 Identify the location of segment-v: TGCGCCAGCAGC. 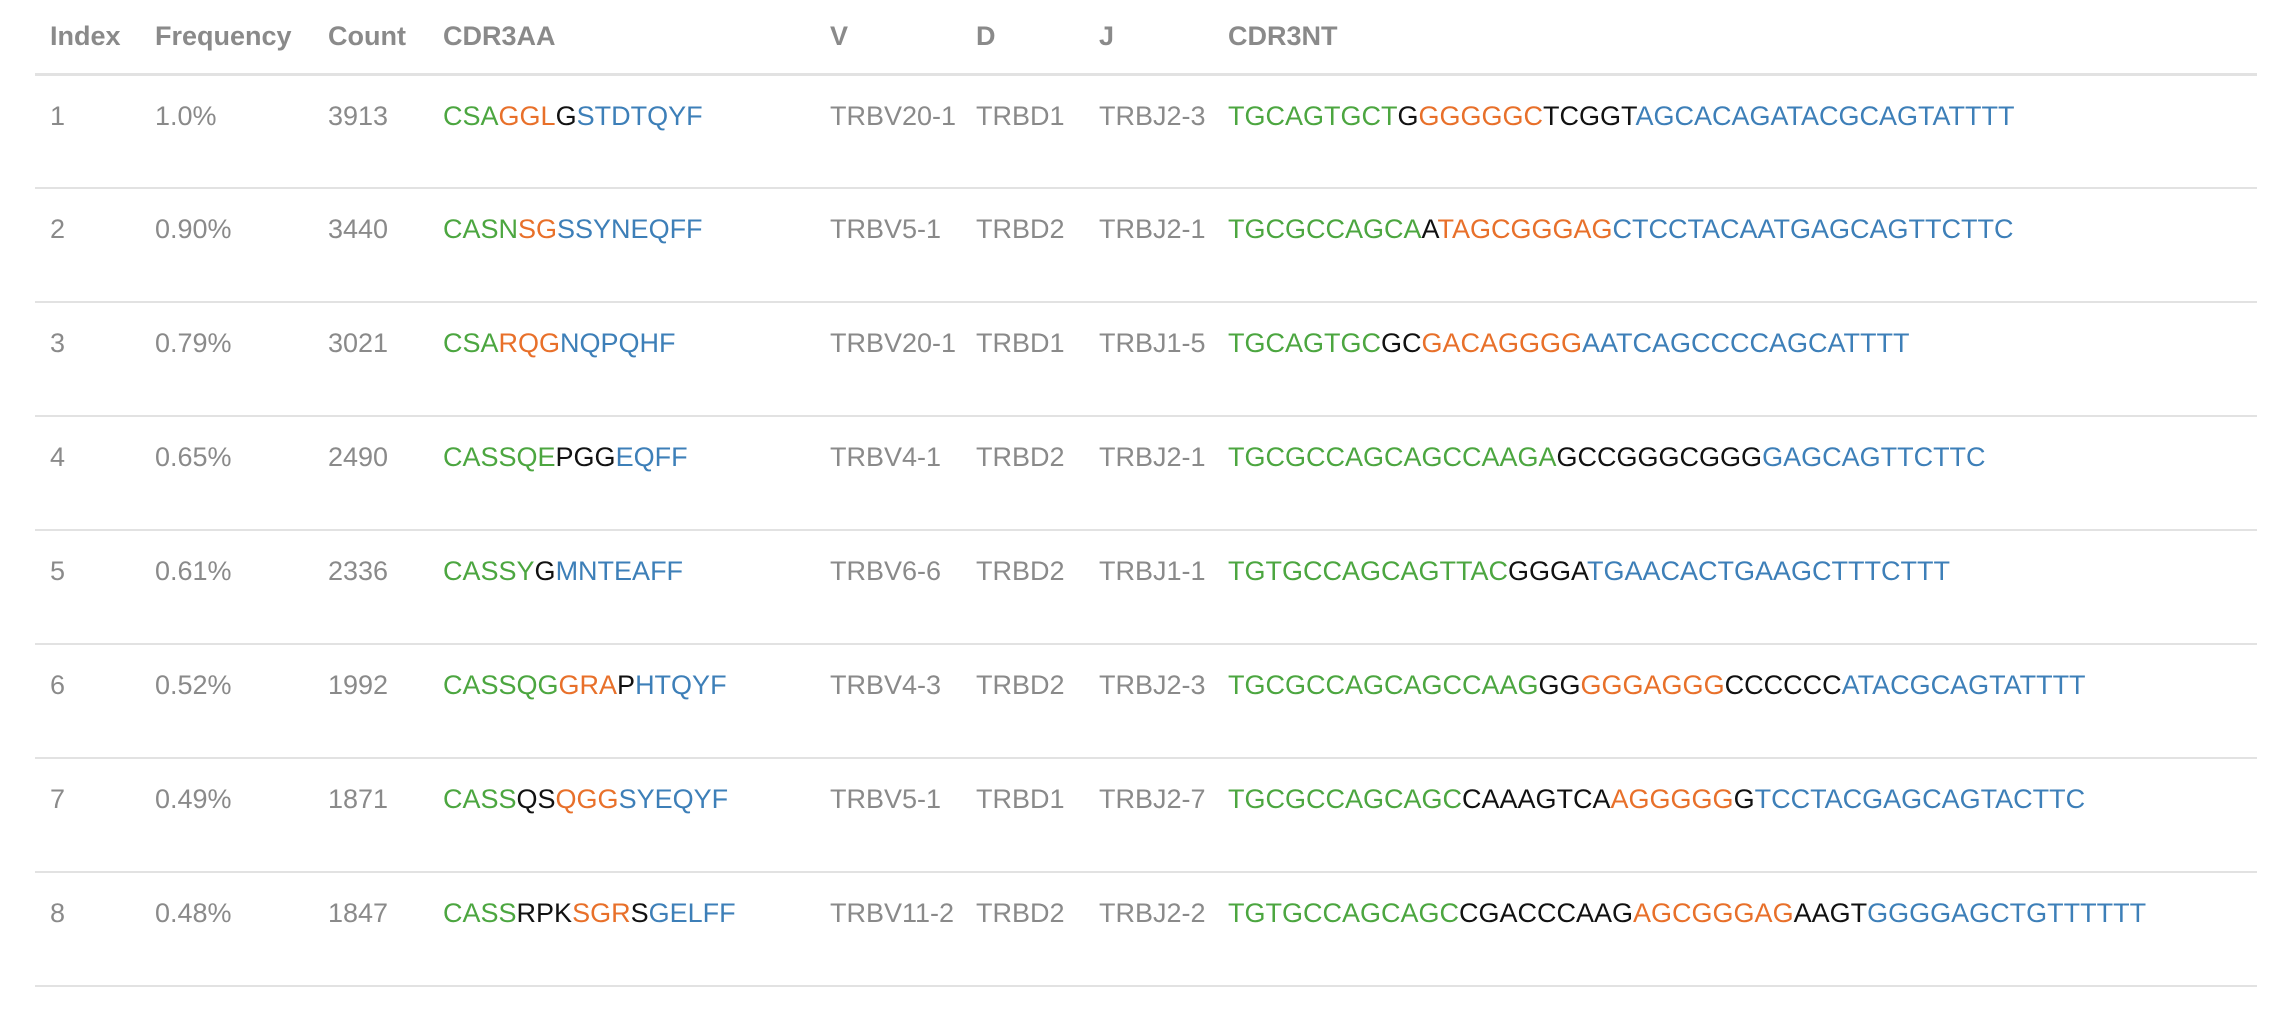
(1345, 799).